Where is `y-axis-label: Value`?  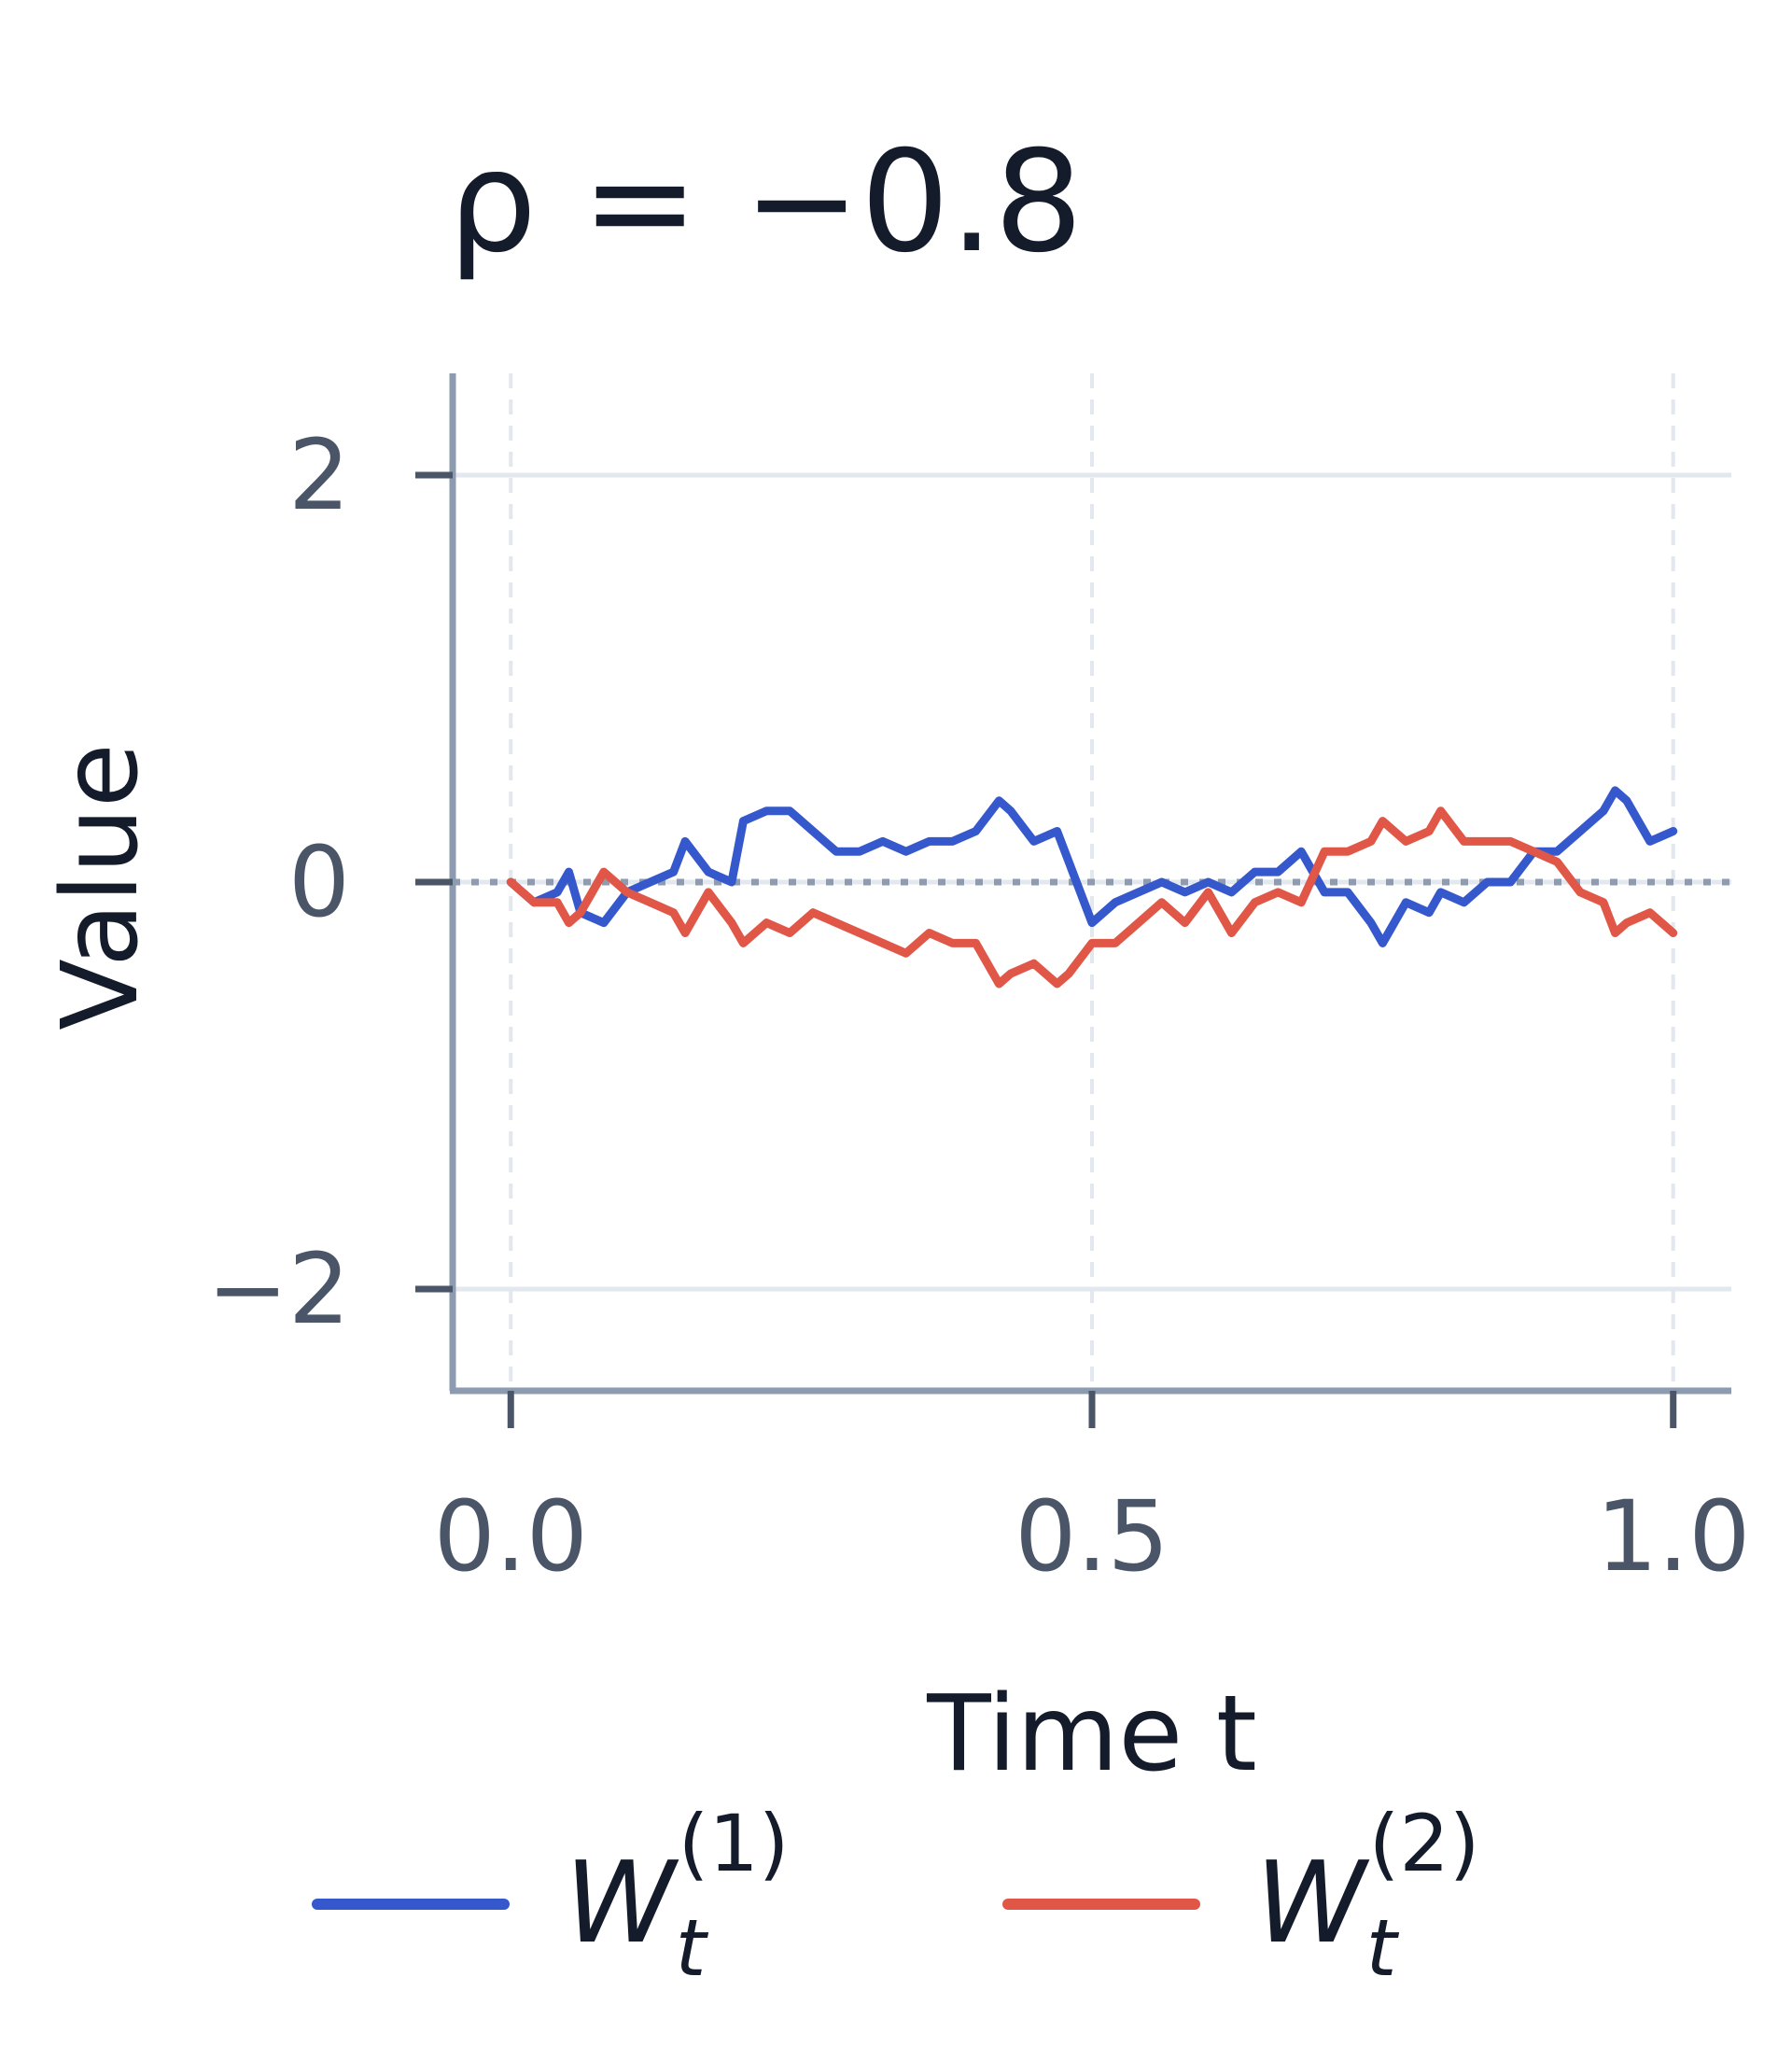 y-axis-label: Value is located at coordinates (100, 886).